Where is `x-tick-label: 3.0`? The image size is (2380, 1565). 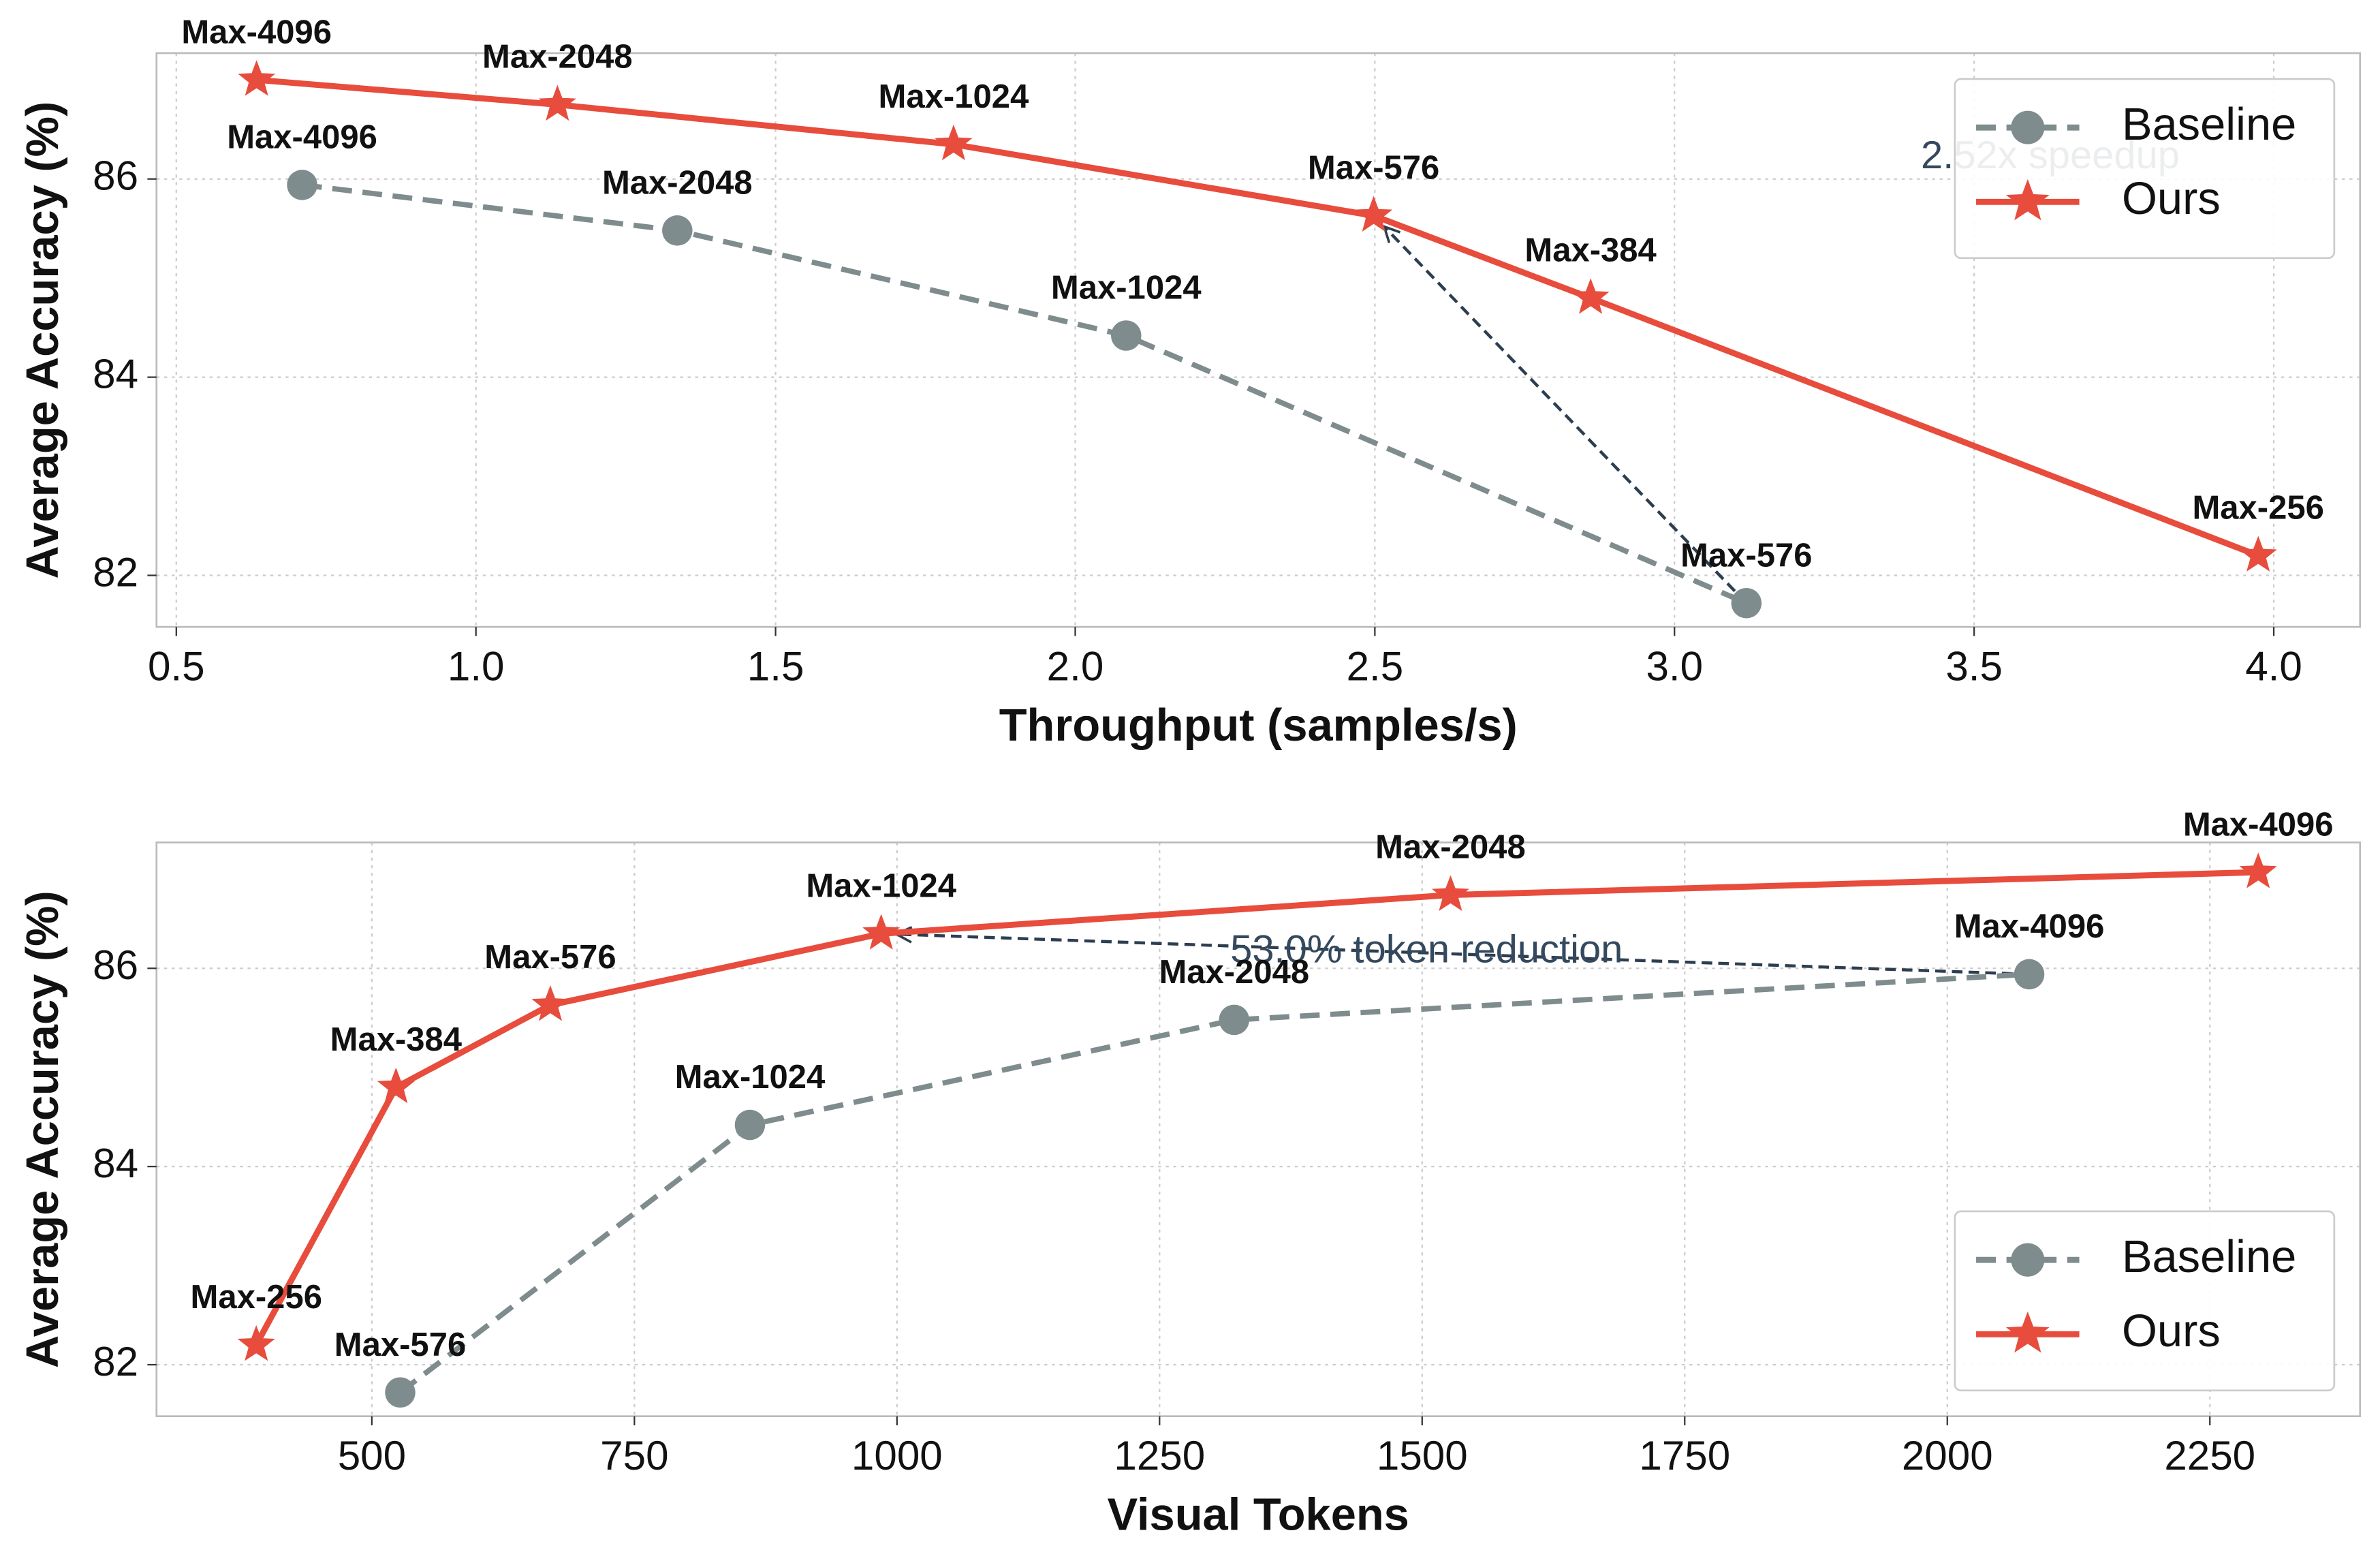
x-tick-label: 3.0 is located at coordinates (1675, 666).